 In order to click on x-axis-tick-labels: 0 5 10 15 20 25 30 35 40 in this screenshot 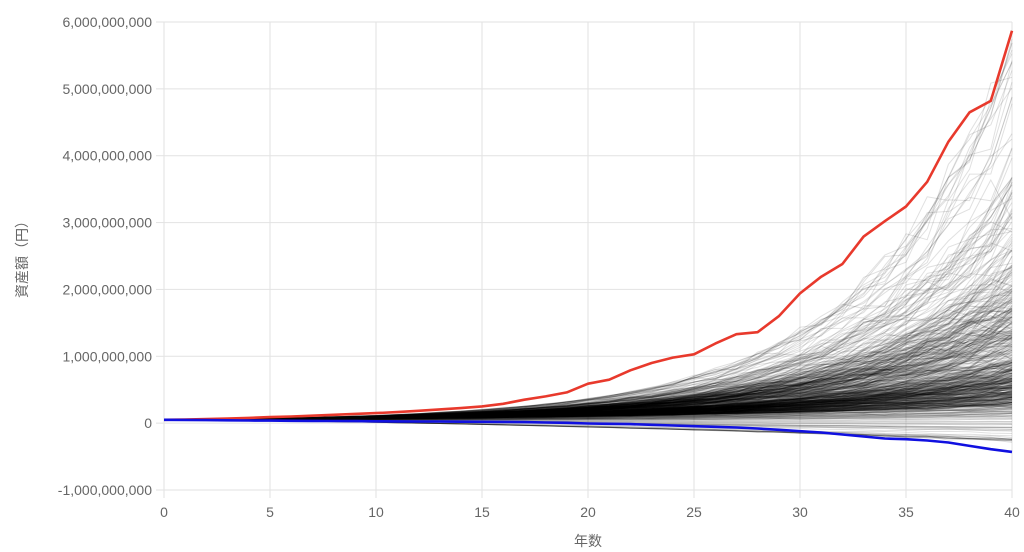, I will do `click(590, 512)`.